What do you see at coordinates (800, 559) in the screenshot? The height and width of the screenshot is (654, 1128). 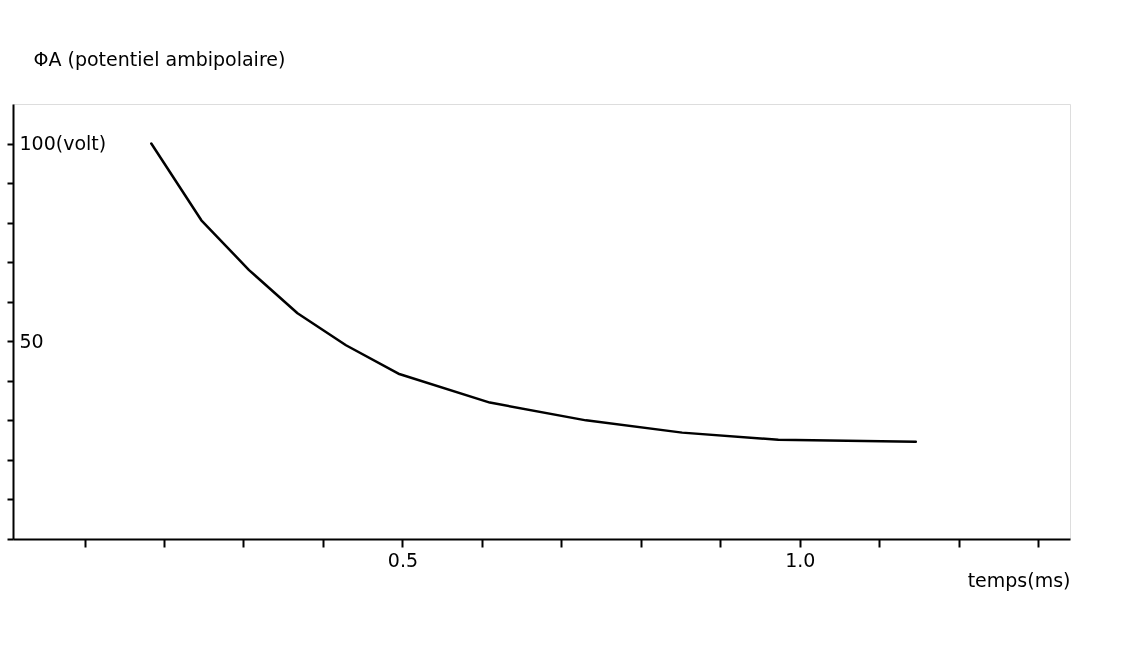 I see `x-tick-label: 1.0` at bounding box center [800, 559].